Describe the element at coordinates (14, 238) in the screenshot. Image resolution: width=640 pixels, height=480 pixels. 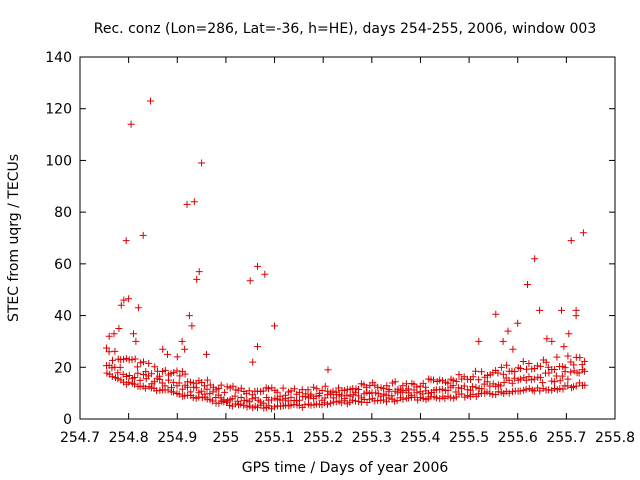
I see `y-axis-label: STEC from uqrg / TECUs` at that location.